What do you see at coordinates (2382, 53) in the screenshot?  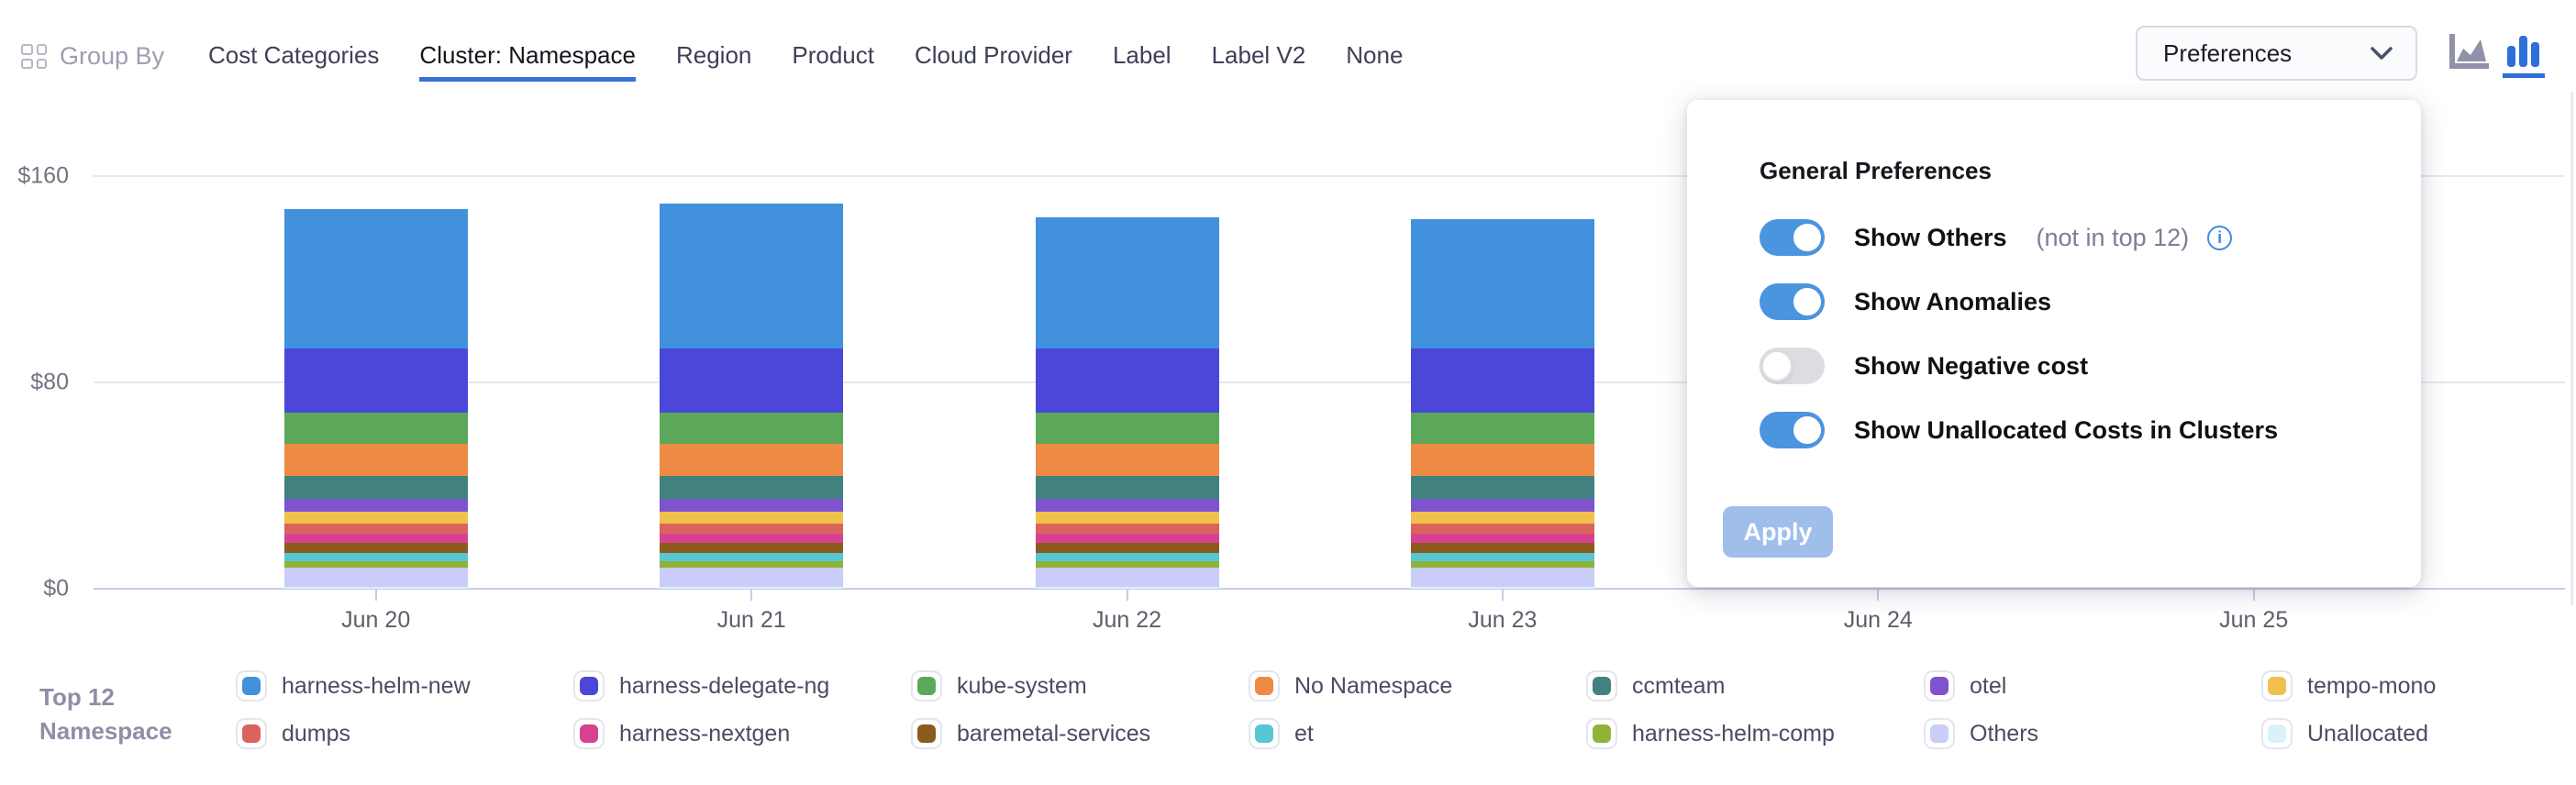 I see `chevron-down-icon` at bounding box center [2382, 53].